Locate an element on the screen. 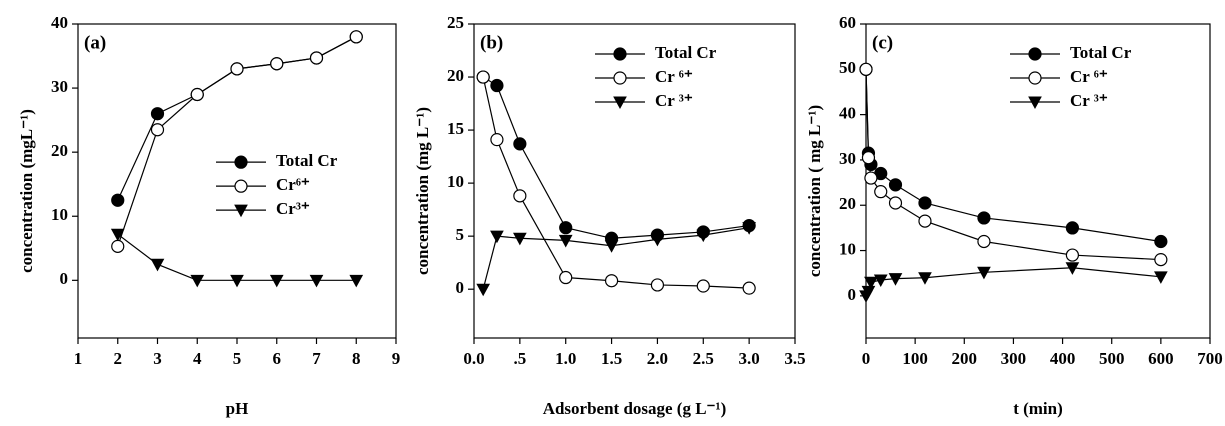  x-tick-label: 1.5 is located at coordinates (611, 358).